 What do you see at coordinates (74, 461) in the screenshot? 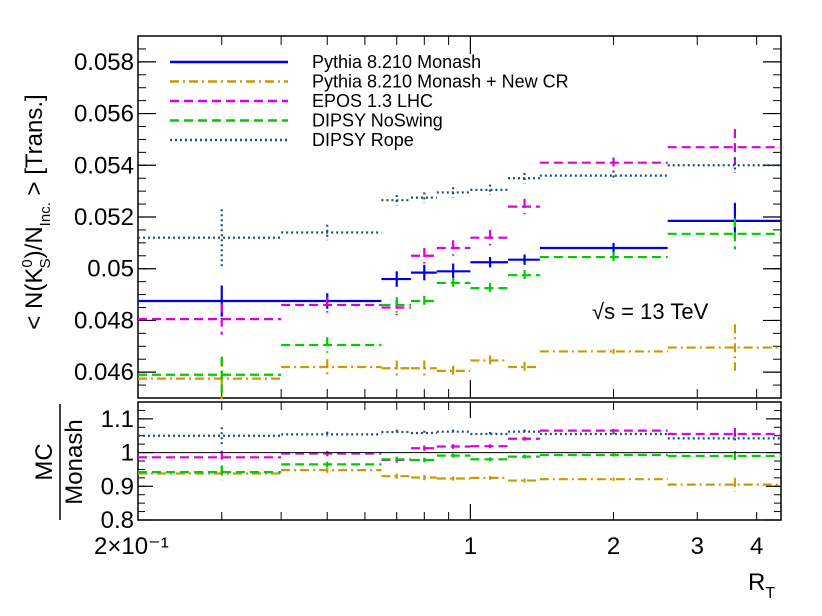
I see `ratio-y-denominator: Monash` at bounding box center [74, 461].